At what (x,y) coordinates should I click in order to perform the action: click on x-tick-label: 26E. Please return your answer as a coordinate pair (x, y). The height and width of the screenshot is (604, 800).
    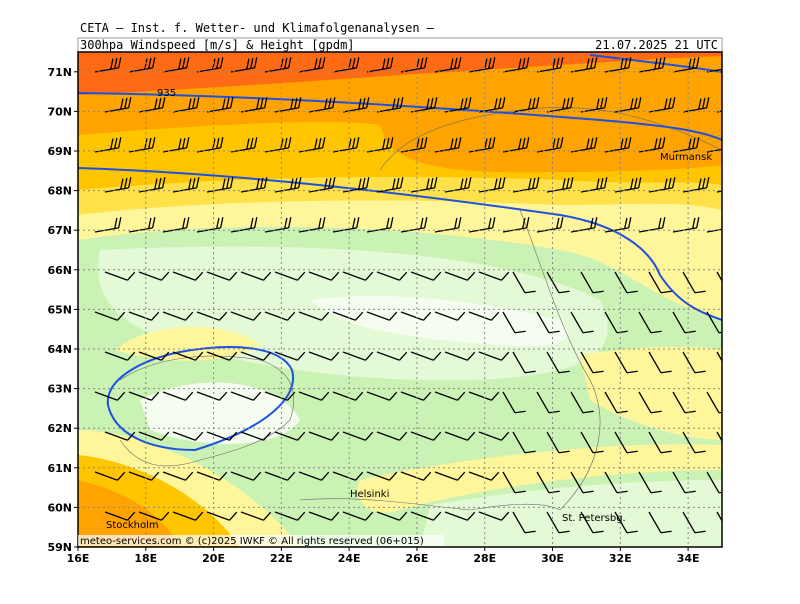
    Looking at the image, I should click on (417, 558).